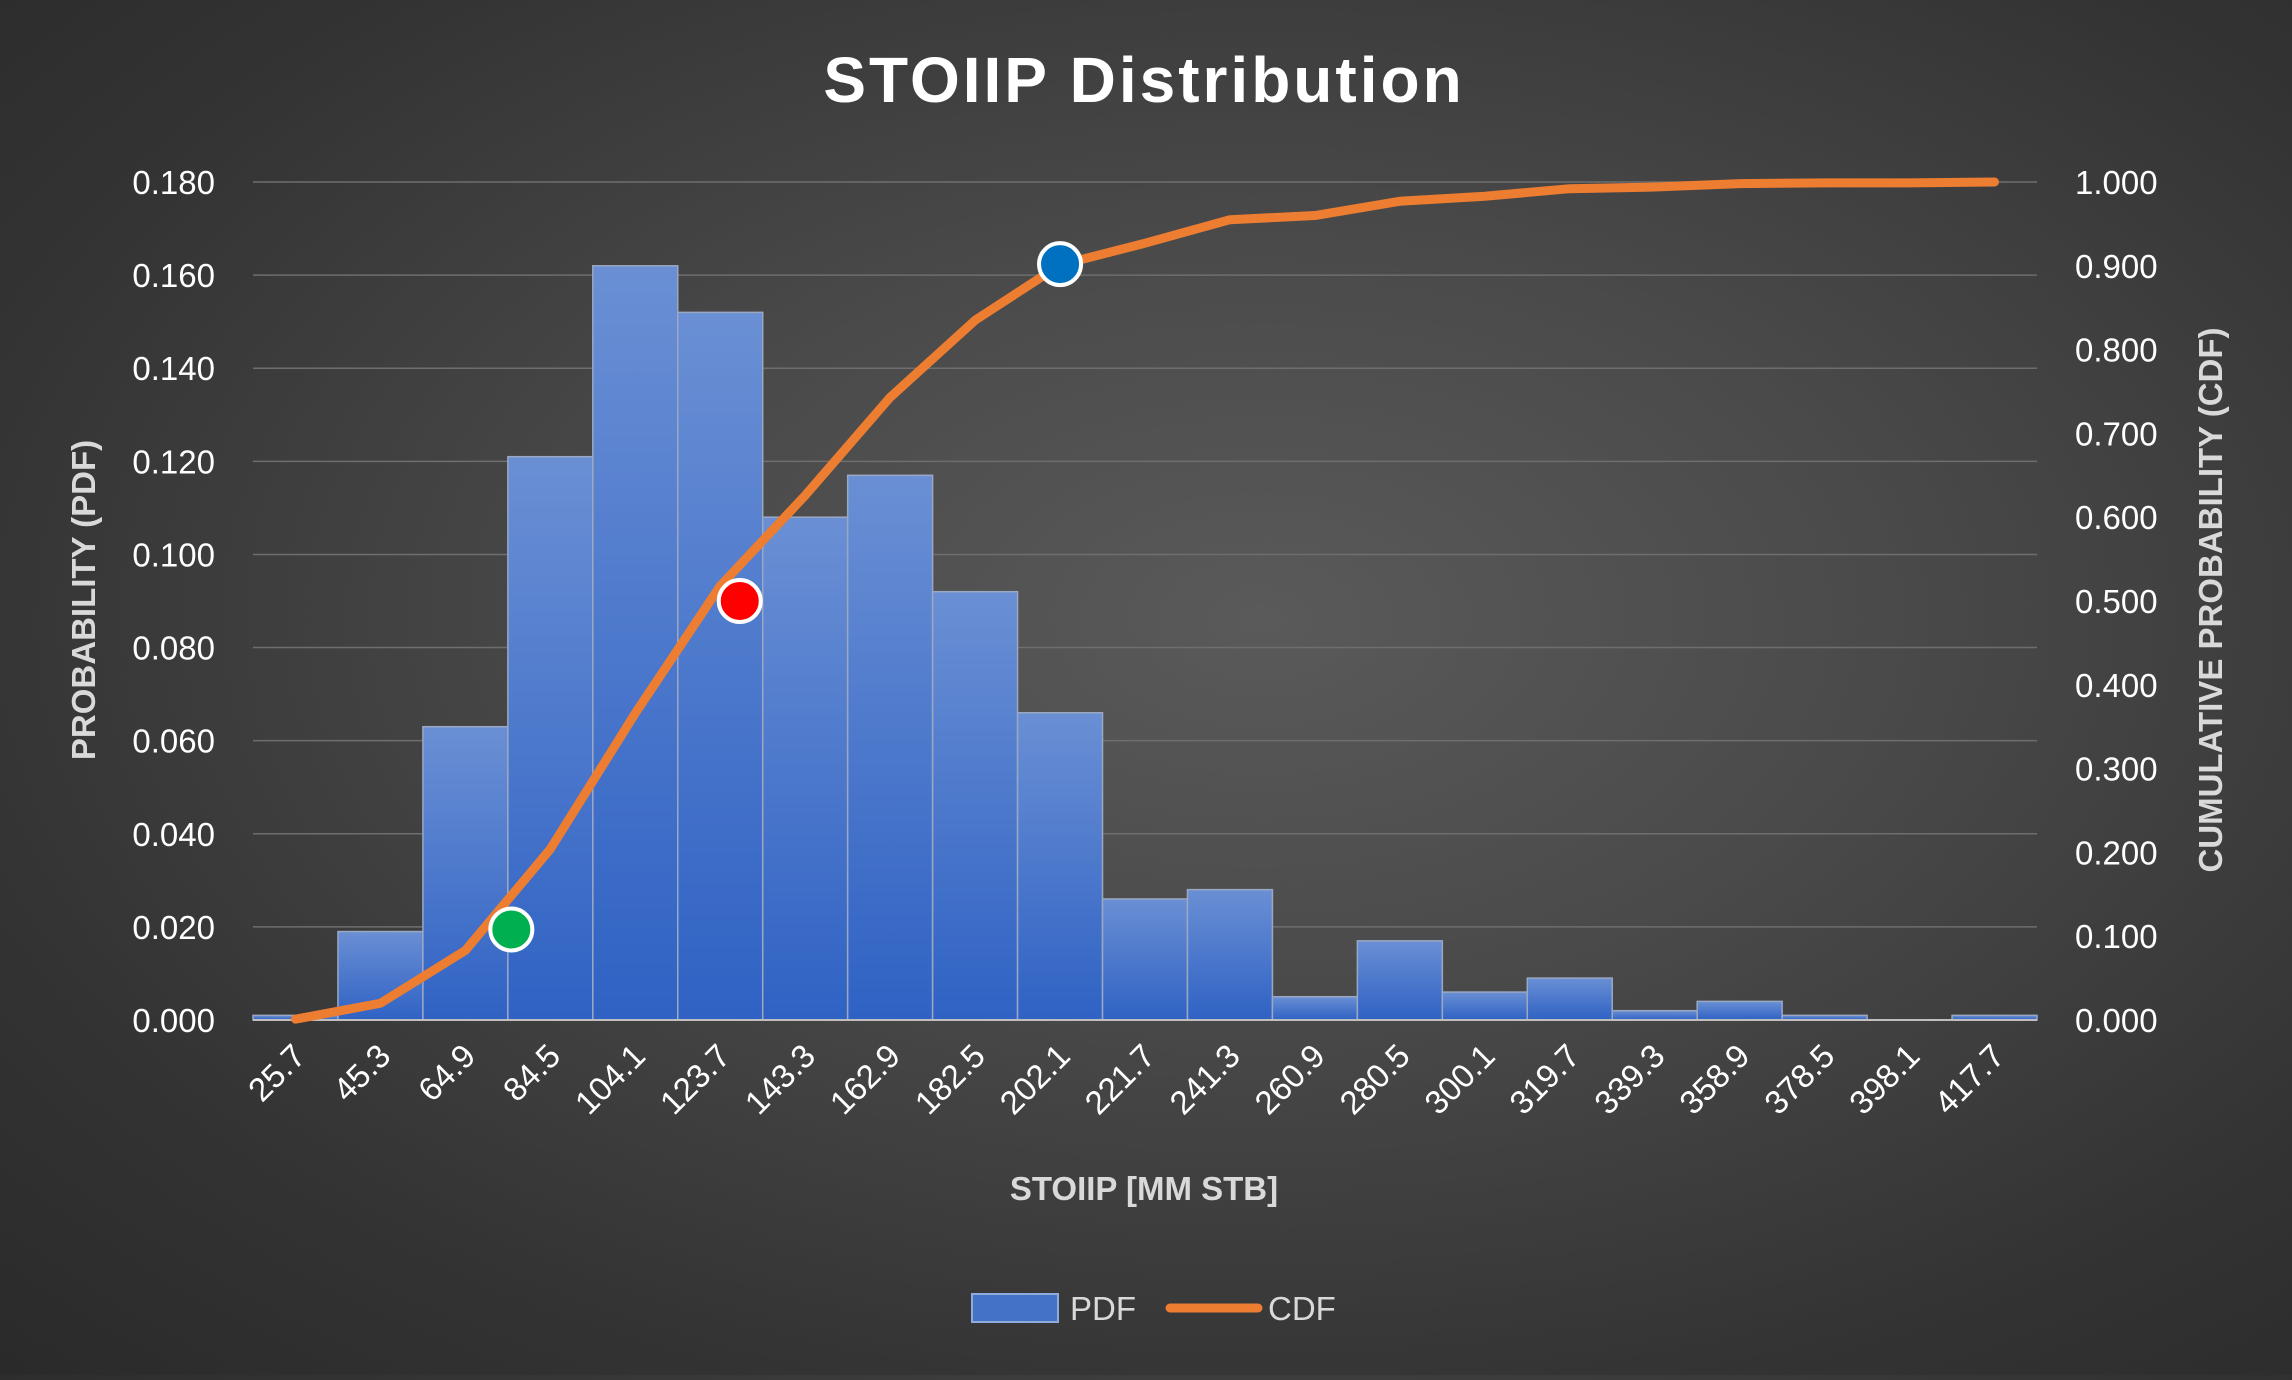 The width and height of the screenshot is (2292, 1380). What do you see at coordinates (173, 741) in the screenshot?
I see `y-tick-label: 0.060` at bounding box center [173, 741].